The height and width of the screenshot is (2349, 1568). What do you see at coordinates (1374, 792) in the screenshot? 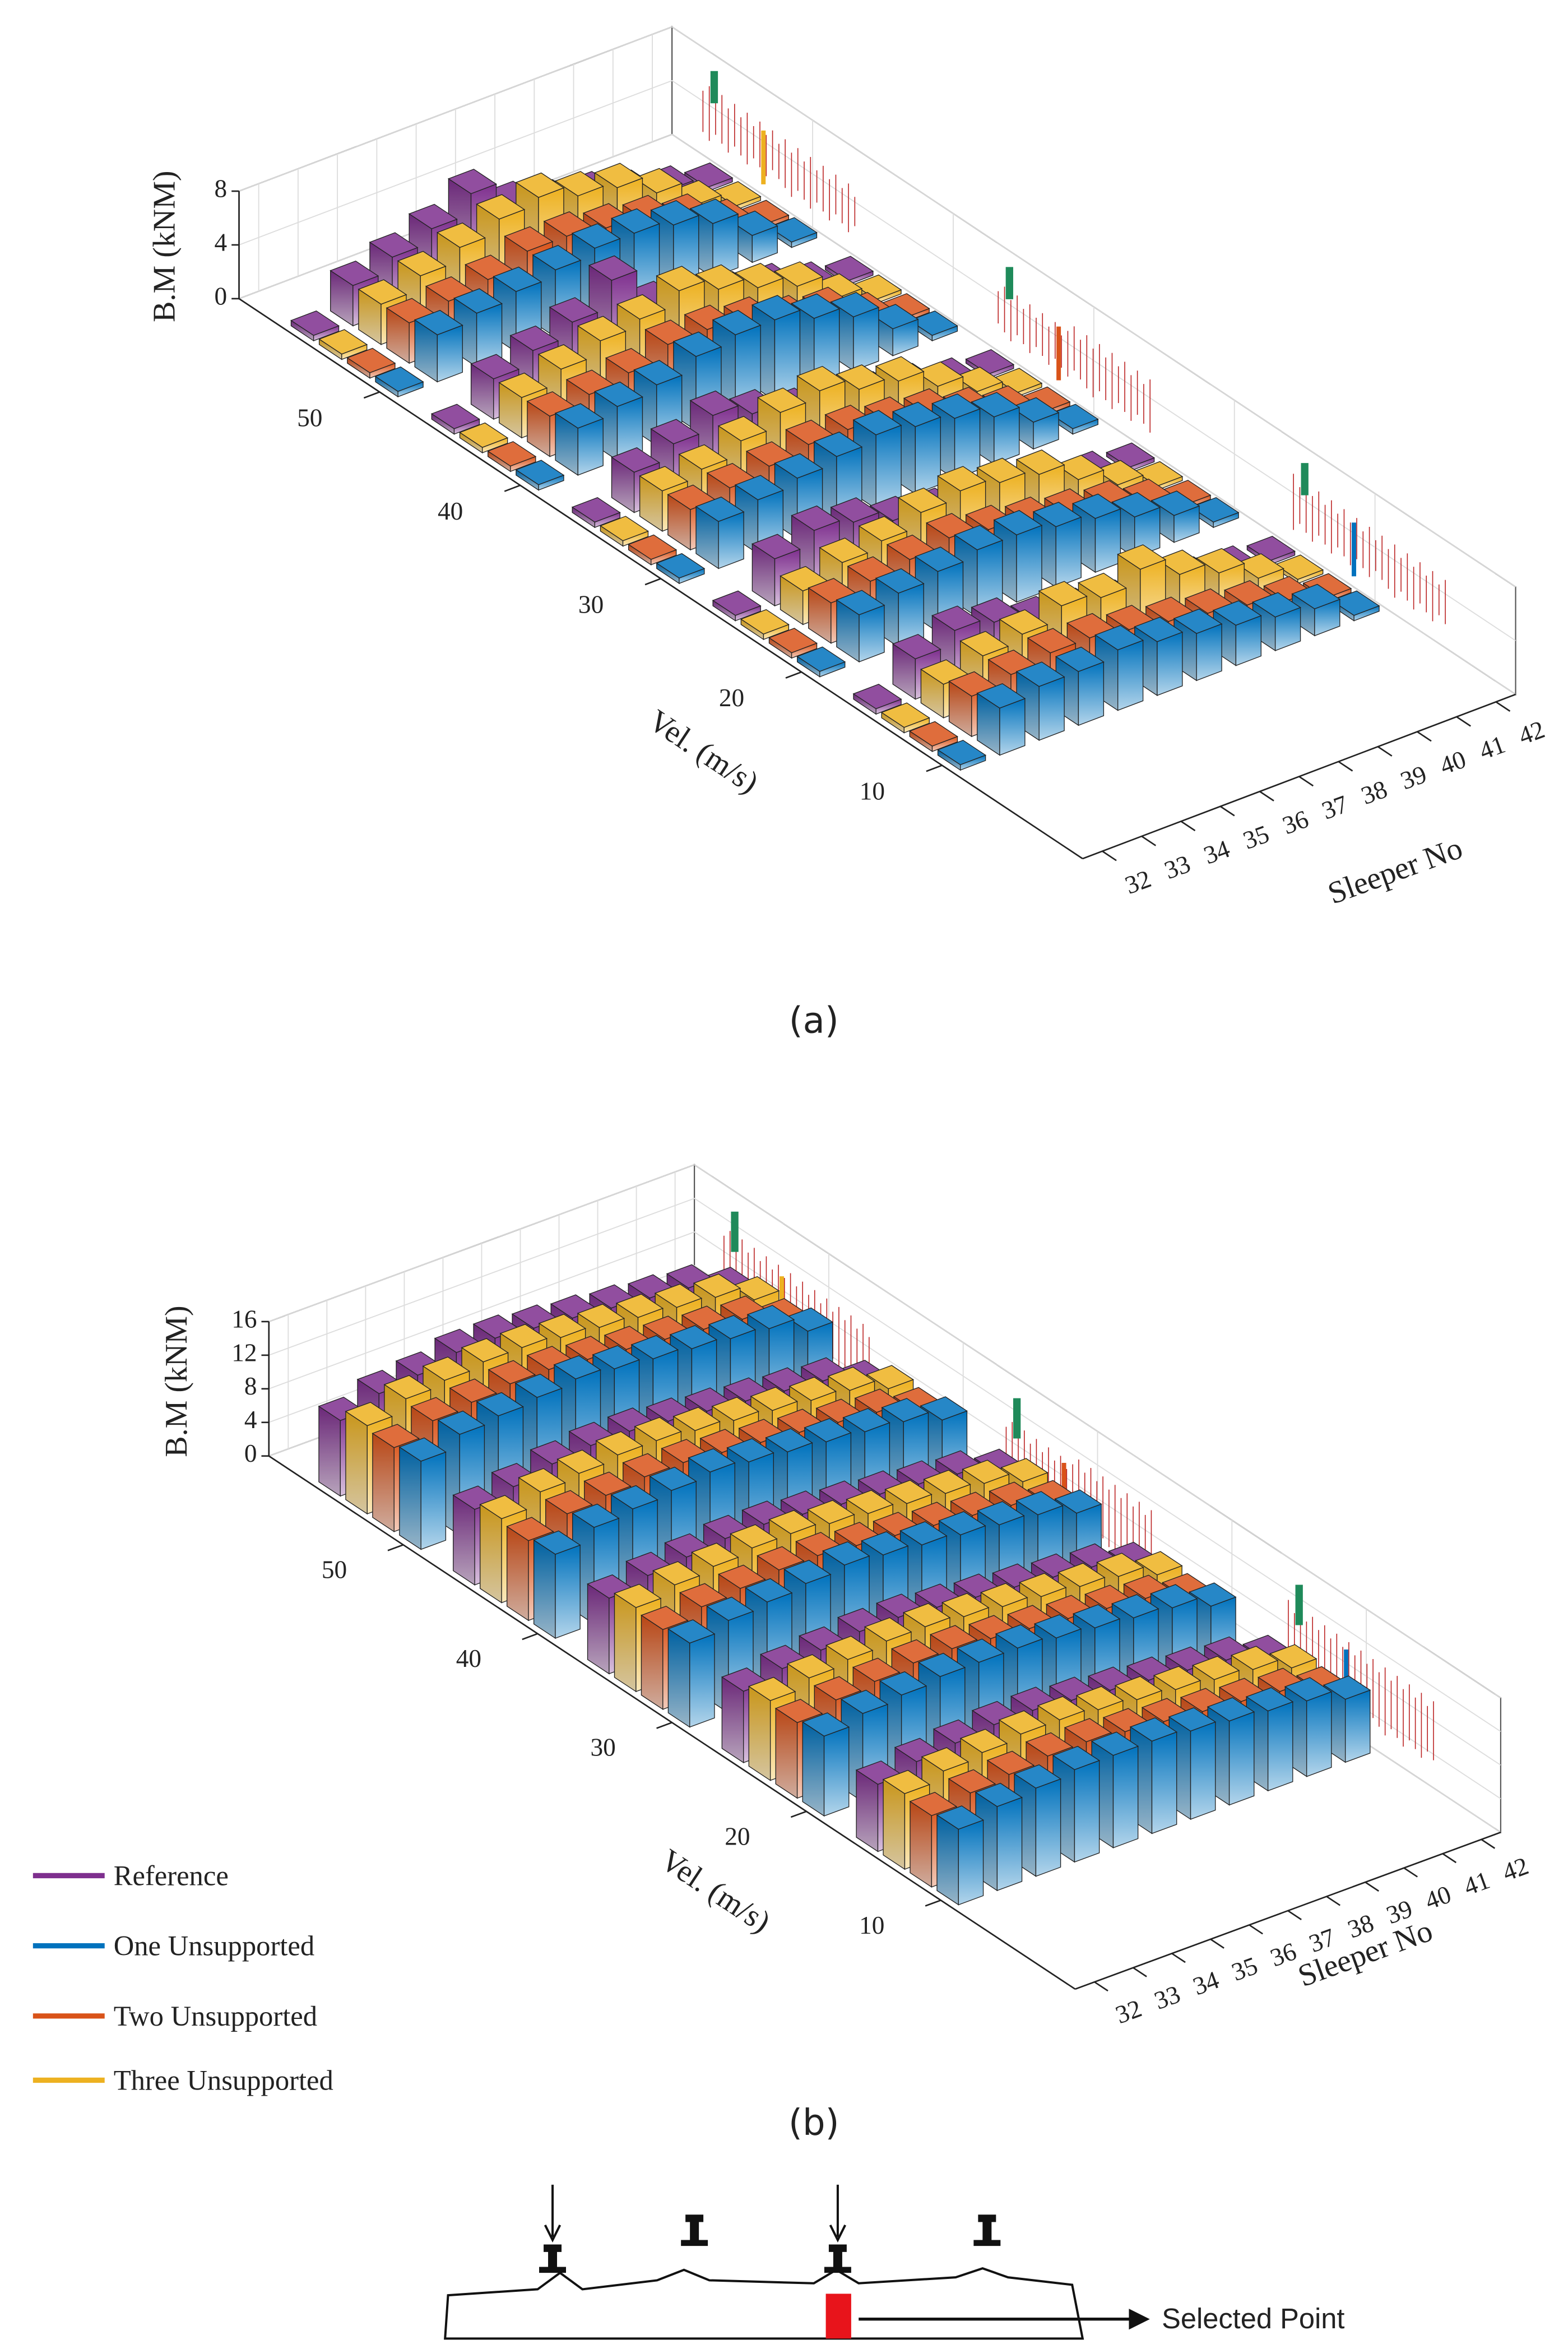
I see `sleeper-tick-label: 38` at bounding box center [1374, 792].